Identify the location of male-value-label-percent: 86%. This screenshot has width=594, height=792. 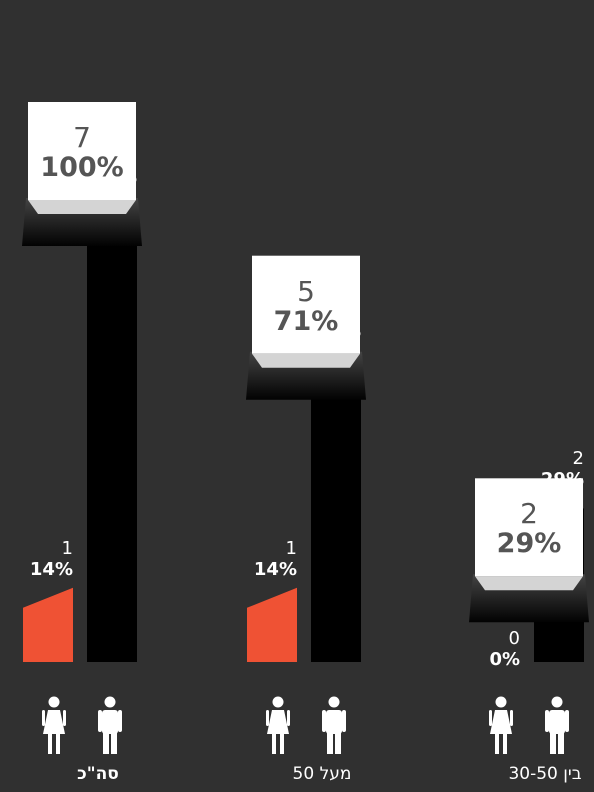
(115, 178).